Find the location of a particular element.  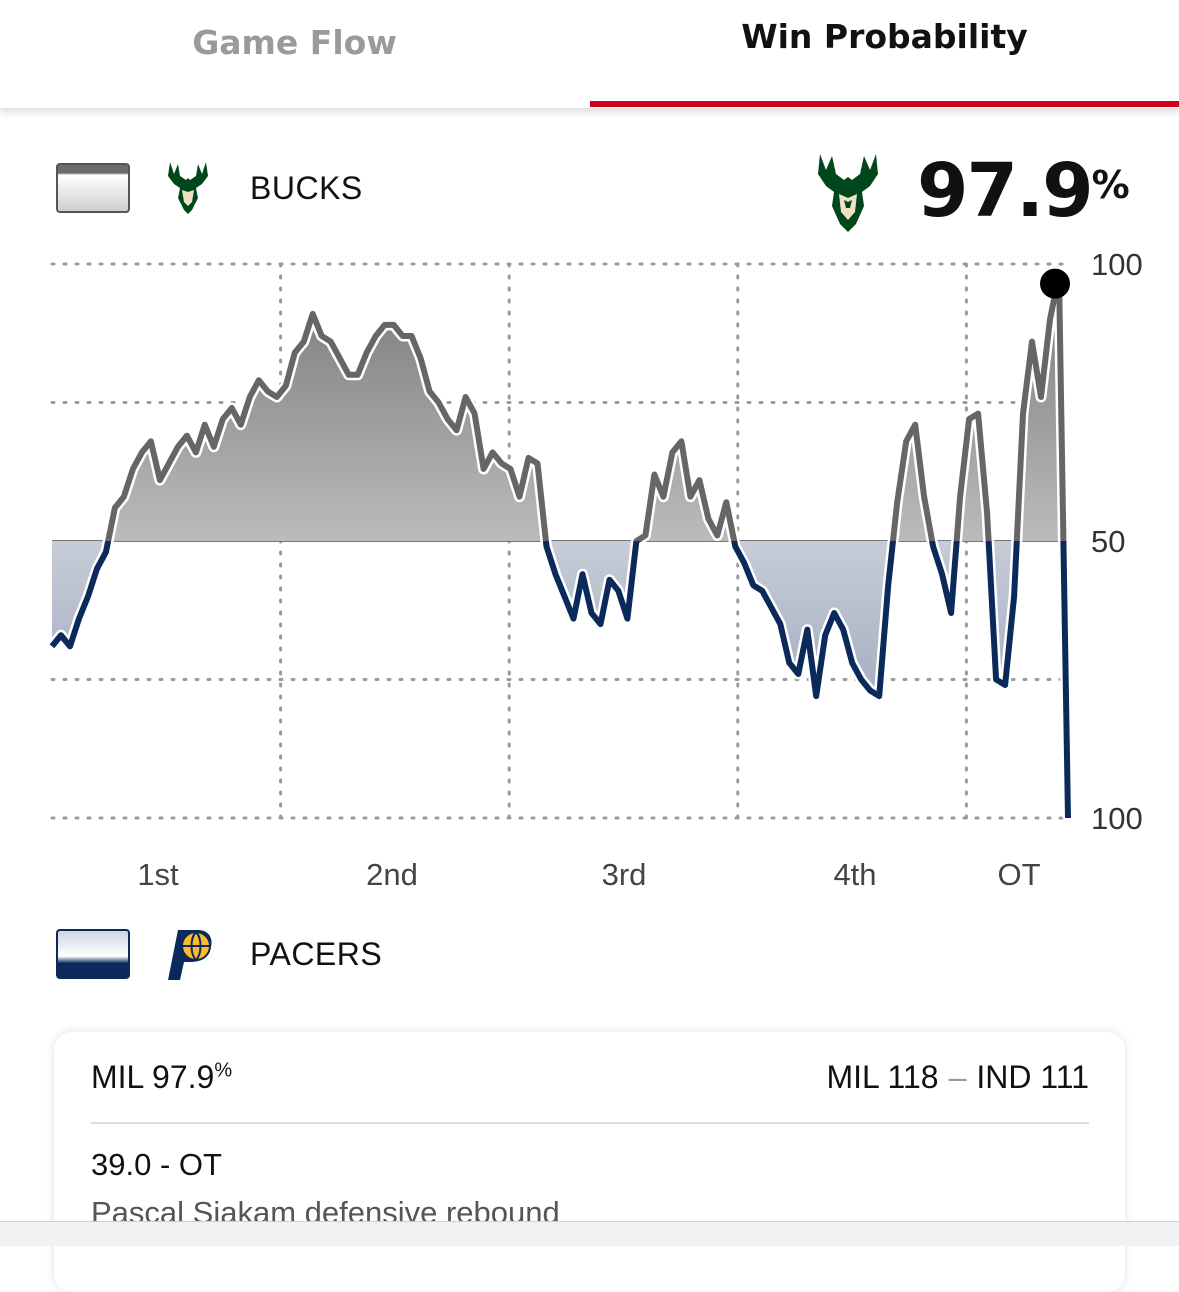

tab-win-probability: Win Probability is located at coordinates (884, 36).